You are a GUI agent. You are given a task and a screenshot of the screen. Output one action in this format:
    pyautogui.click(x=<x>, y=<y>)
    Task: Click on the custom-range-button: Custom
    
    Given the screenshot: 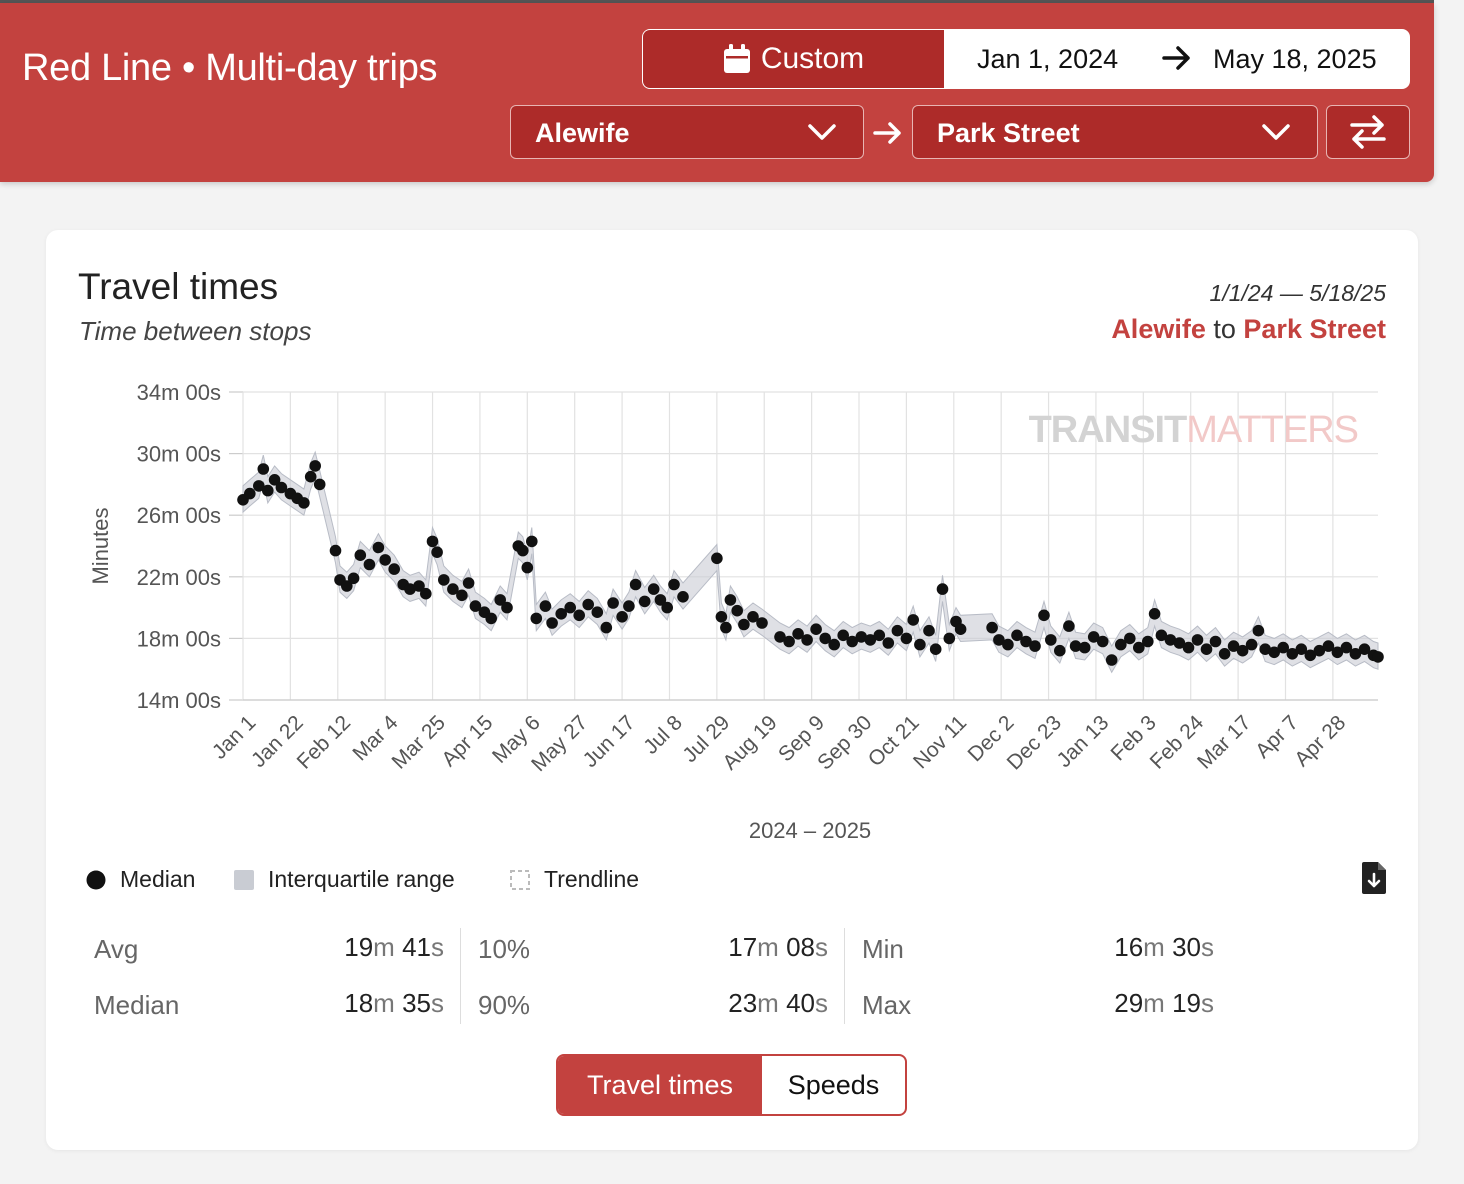 What is the action you would take?
    pyautogui.click(x=793, y=59)
    